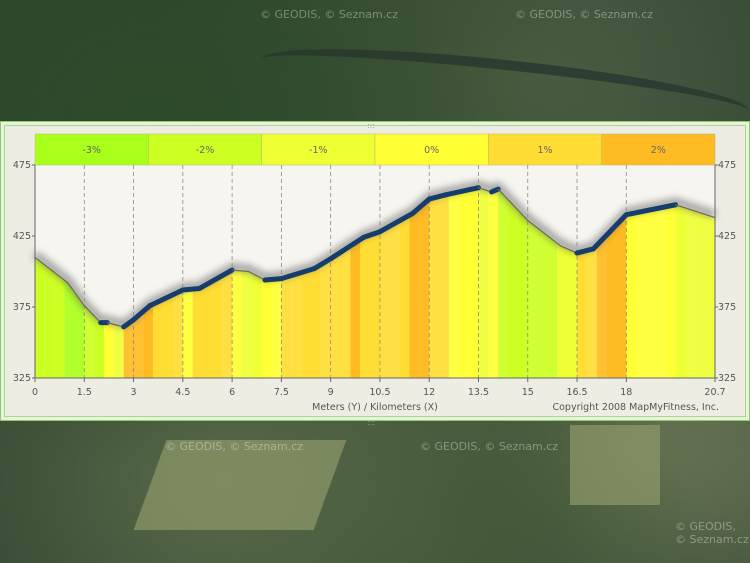 The height and width of the screenshot is (563, 750). I want to click on grade-legend-label: -3%, so click(91, 150).